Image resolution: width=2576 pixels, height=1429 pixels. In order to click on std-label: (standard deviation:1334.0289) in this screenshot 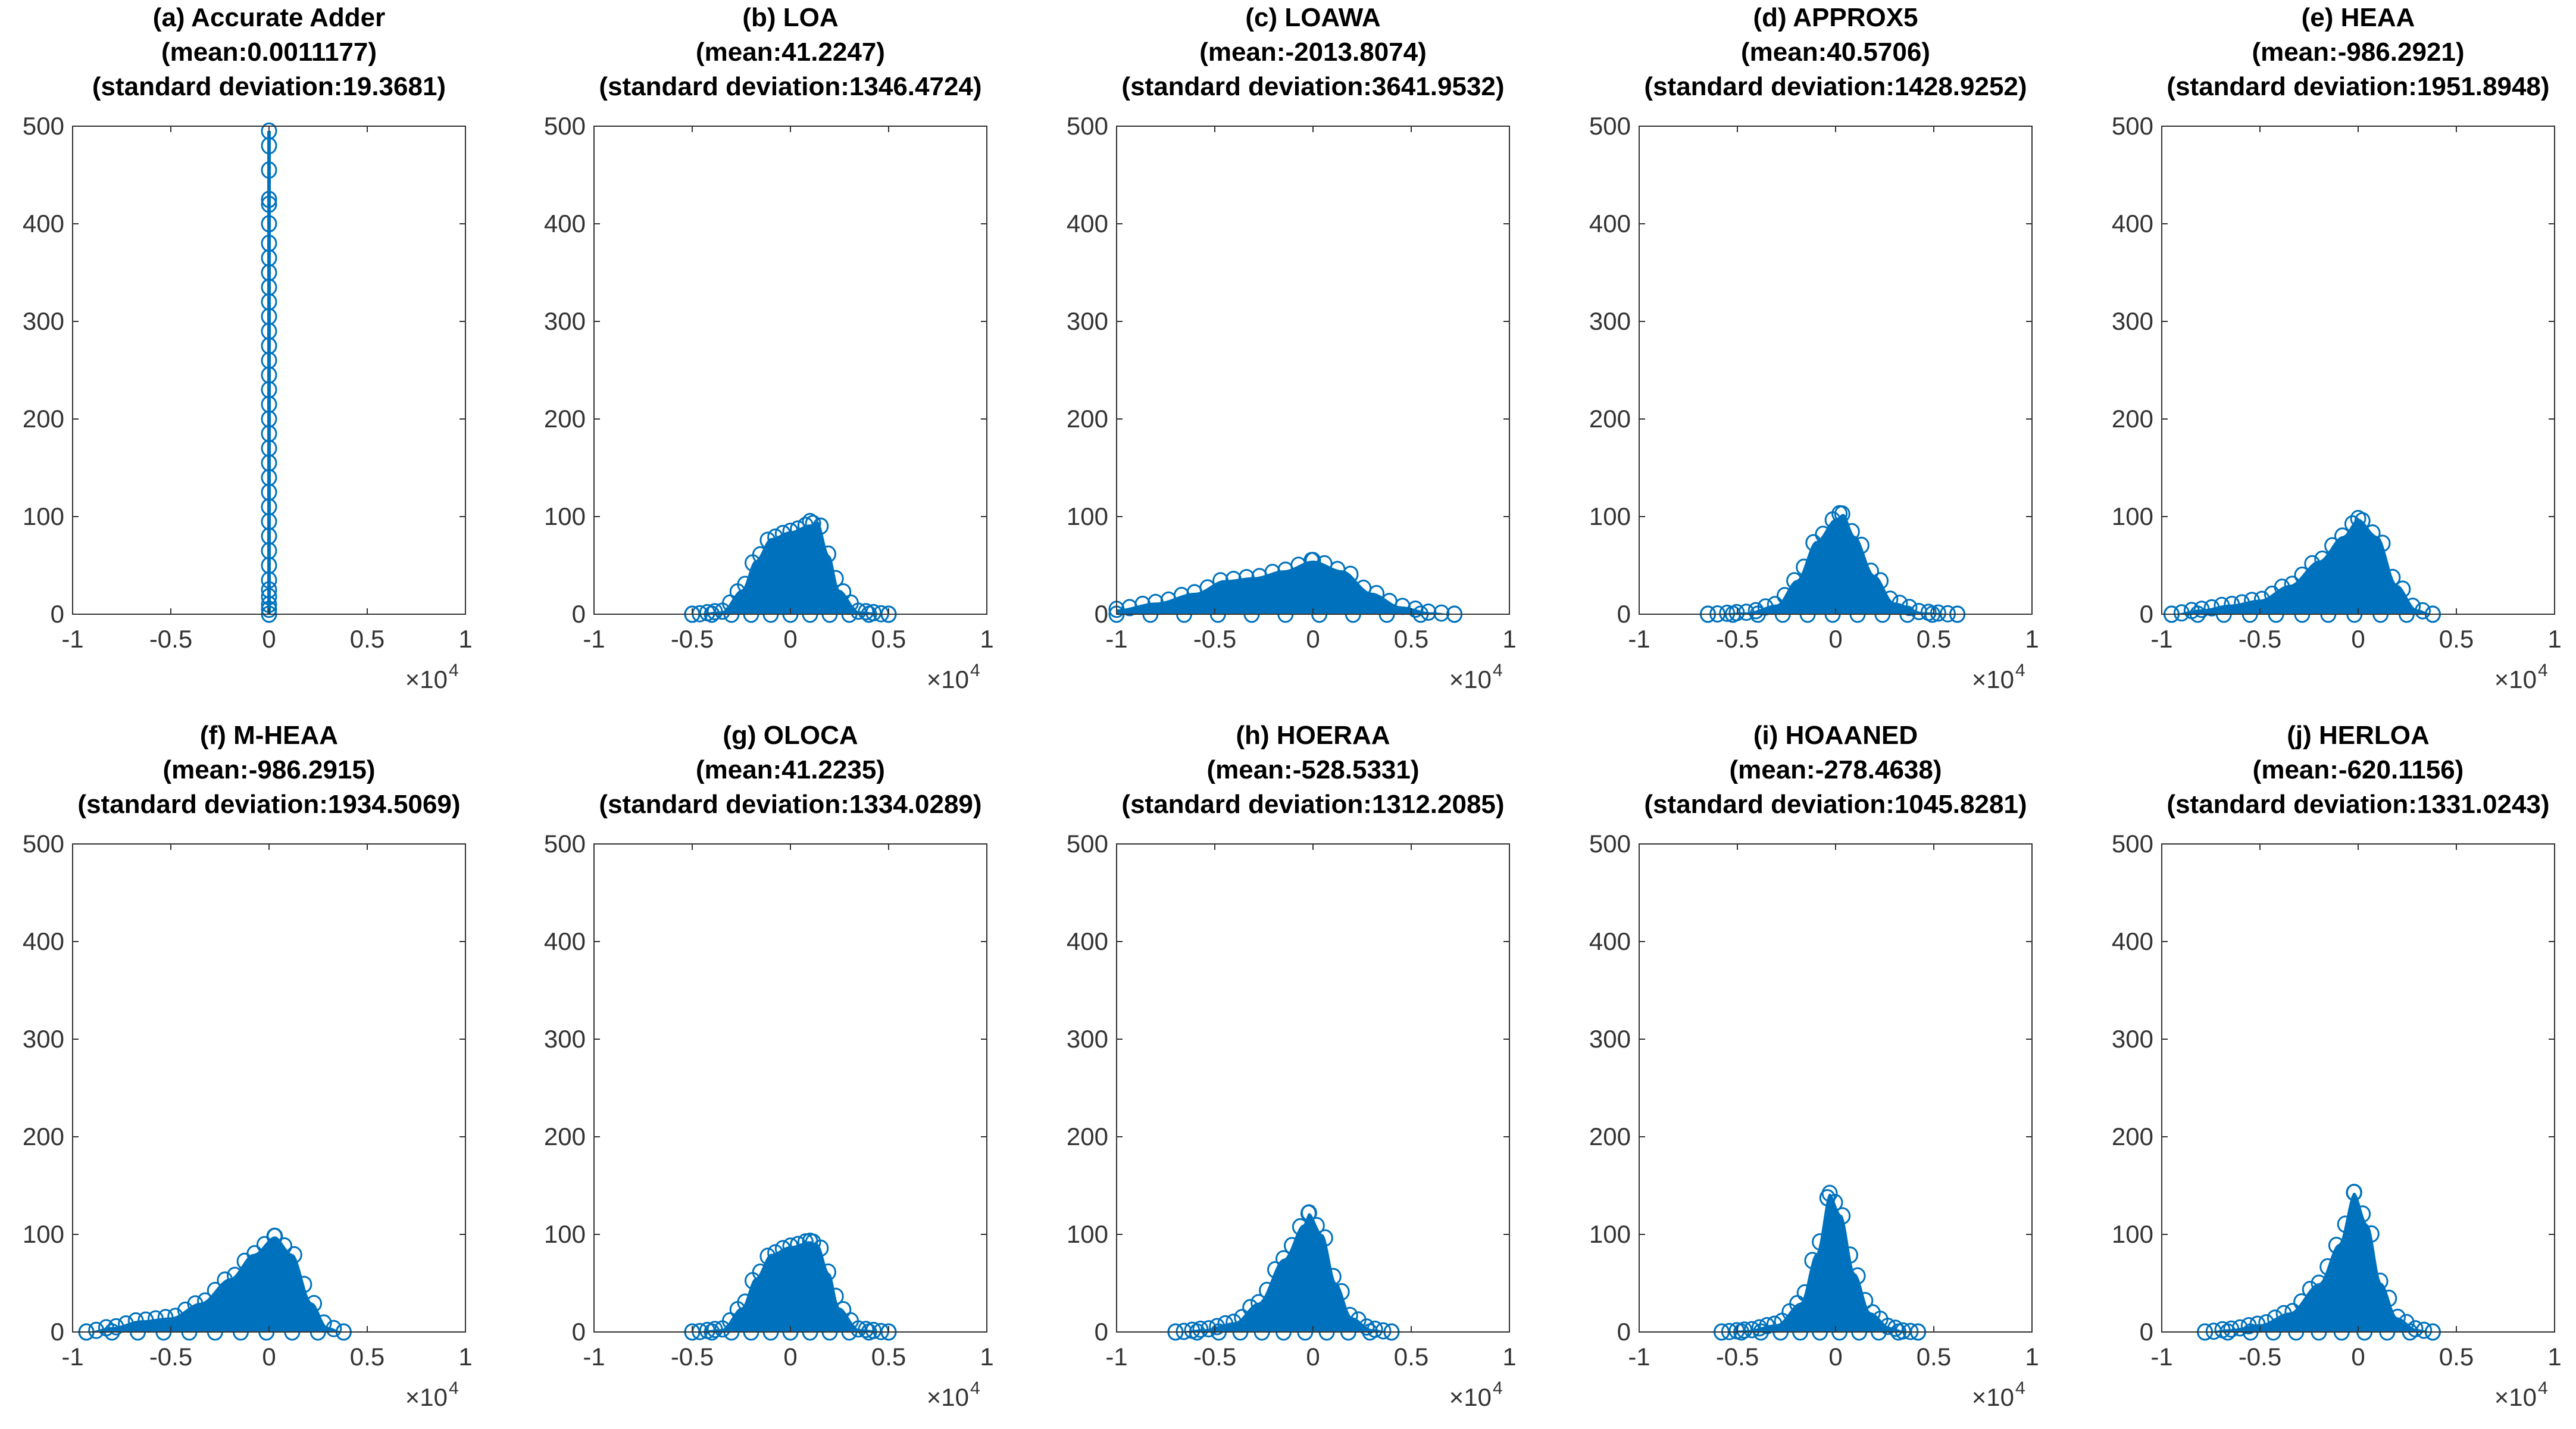, I will do `click(790, 804)`.